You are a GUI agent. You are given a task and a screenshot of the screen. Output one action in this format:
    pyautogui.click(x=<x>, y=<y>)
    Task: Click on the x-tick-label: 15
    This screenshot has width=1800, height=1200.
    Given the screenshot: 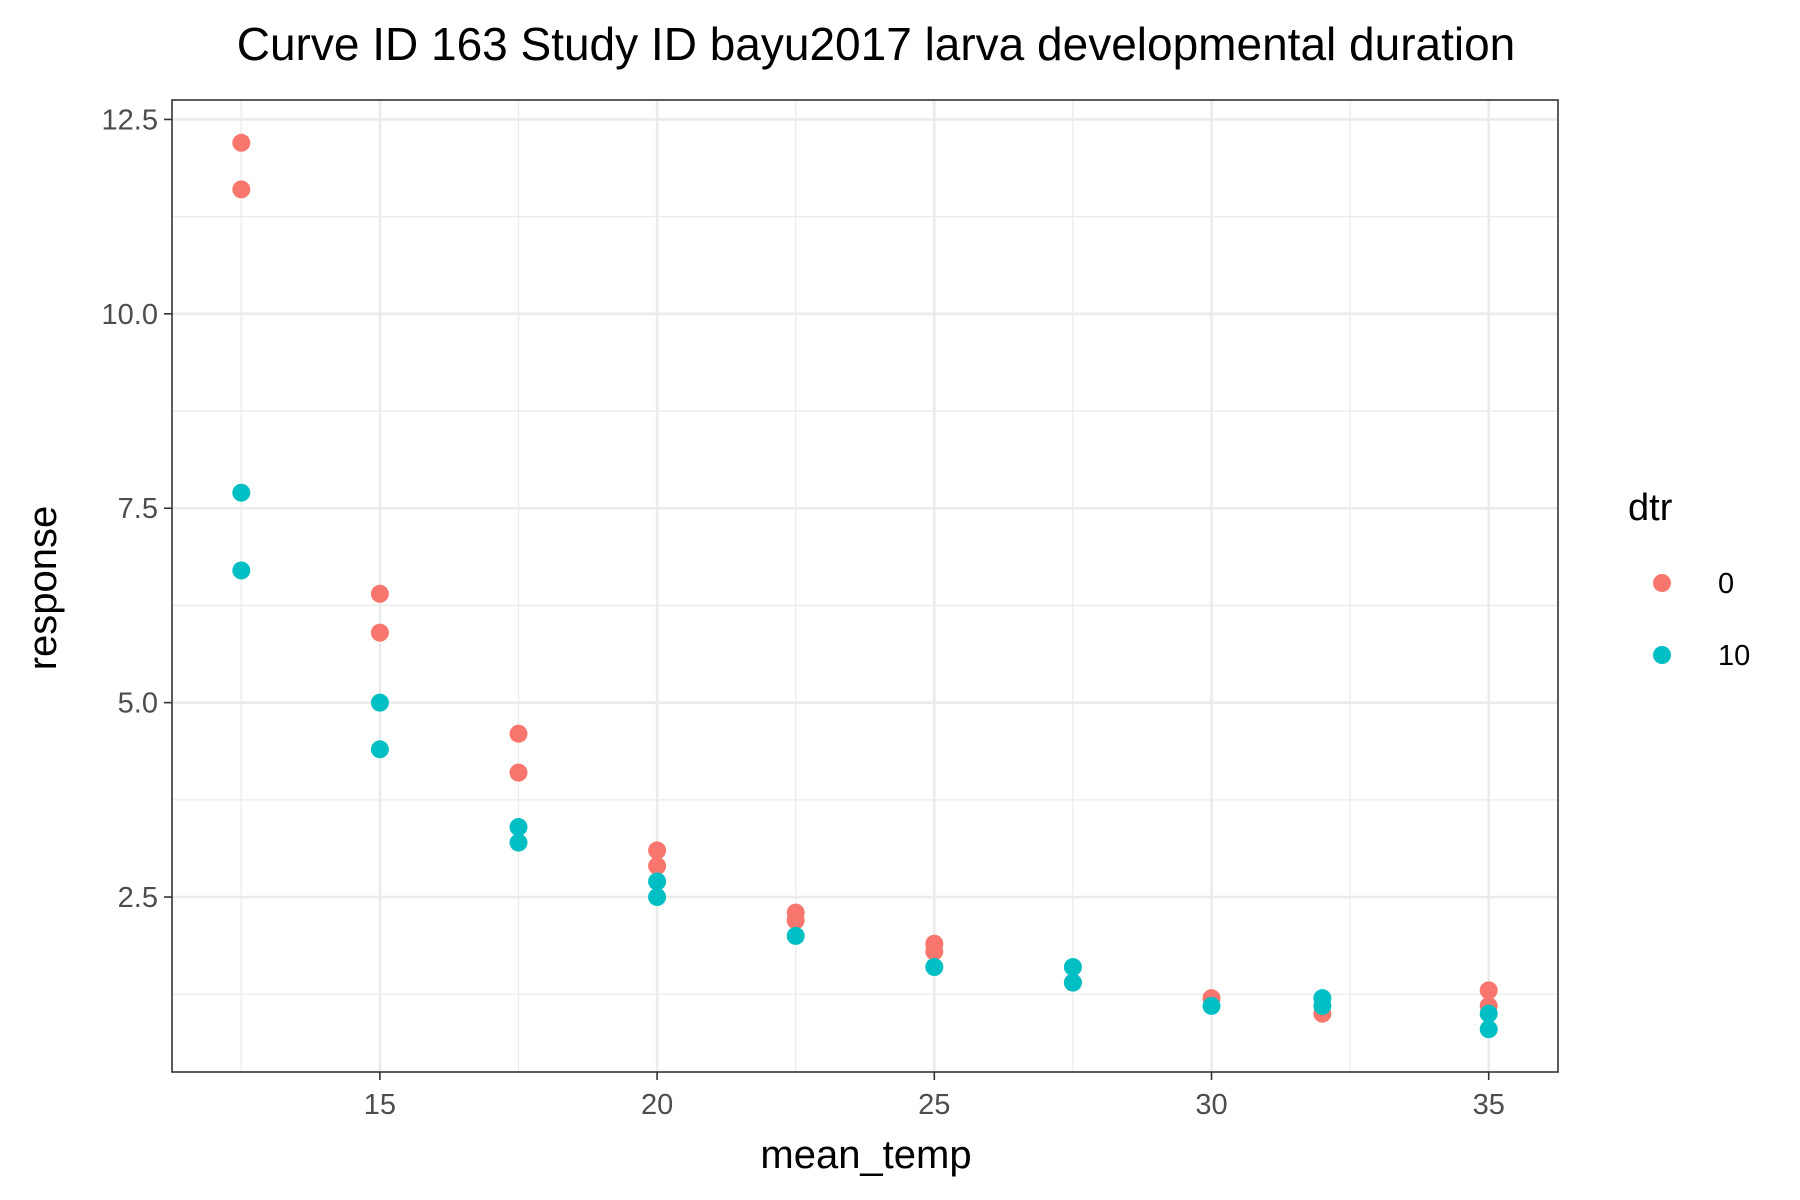 What is the action you would take?
    pyautogui.click(x=380, y=1105)
    